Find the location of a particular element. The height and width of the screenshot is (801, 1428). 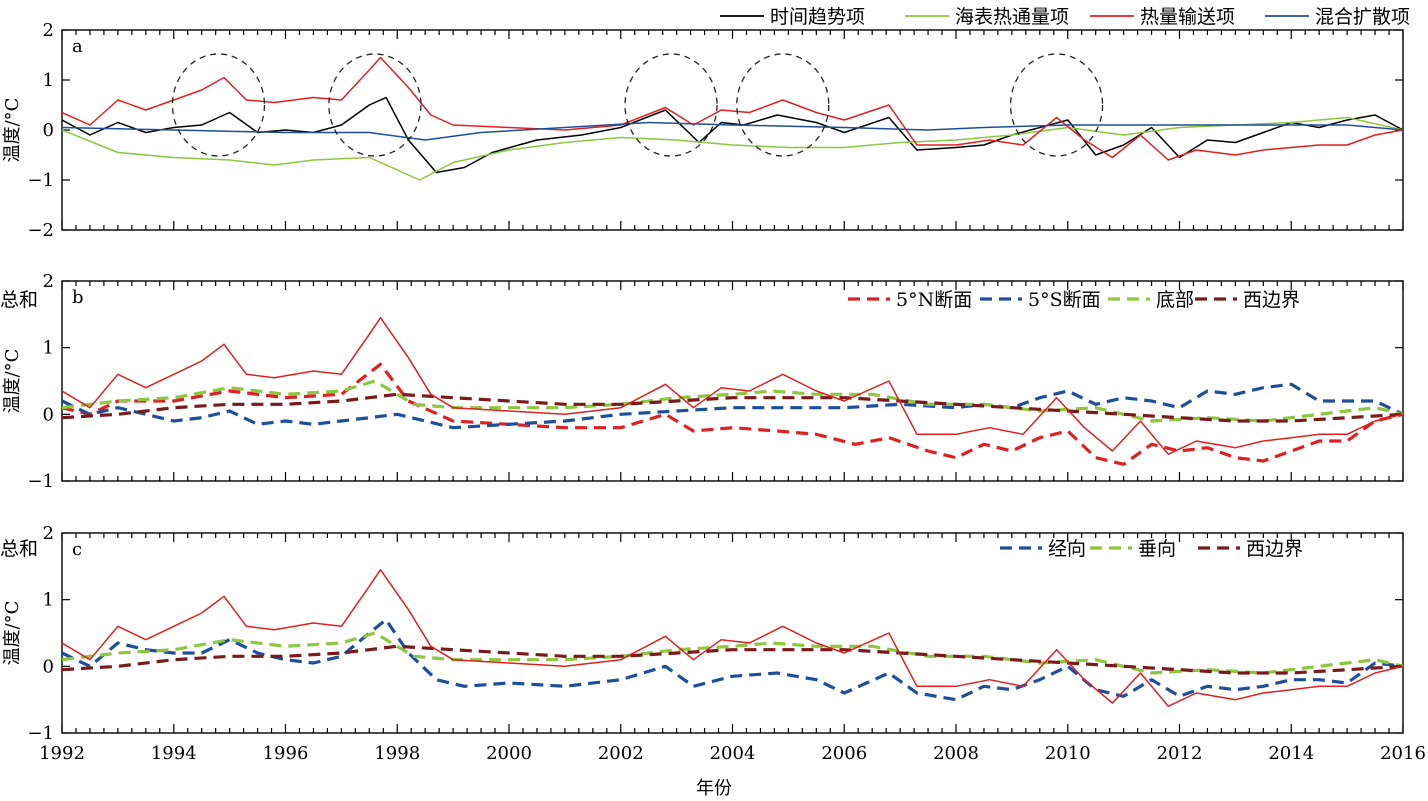

series-line-时间趋势项 is located at coordinates (732, 135).